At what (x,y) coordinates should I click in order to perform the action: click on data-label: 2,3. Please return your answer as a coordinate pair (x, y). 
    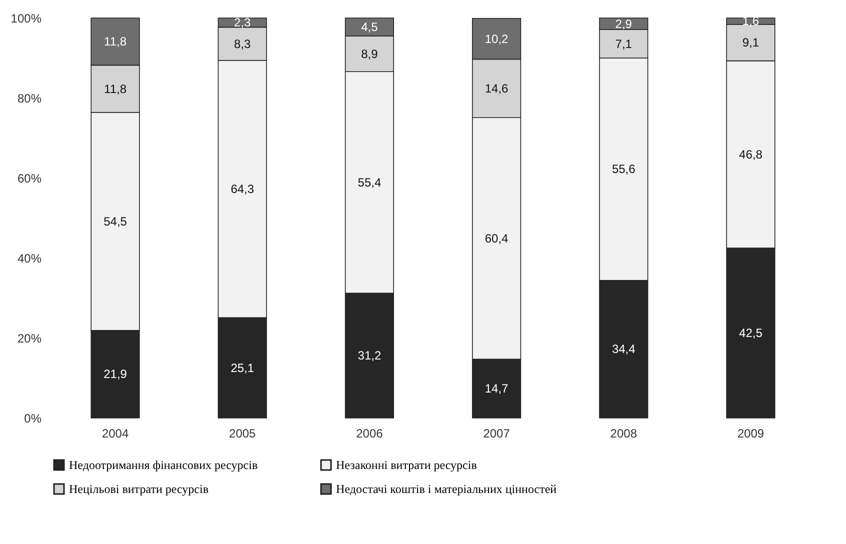
    Looking at the image, I should click on (243, 23).